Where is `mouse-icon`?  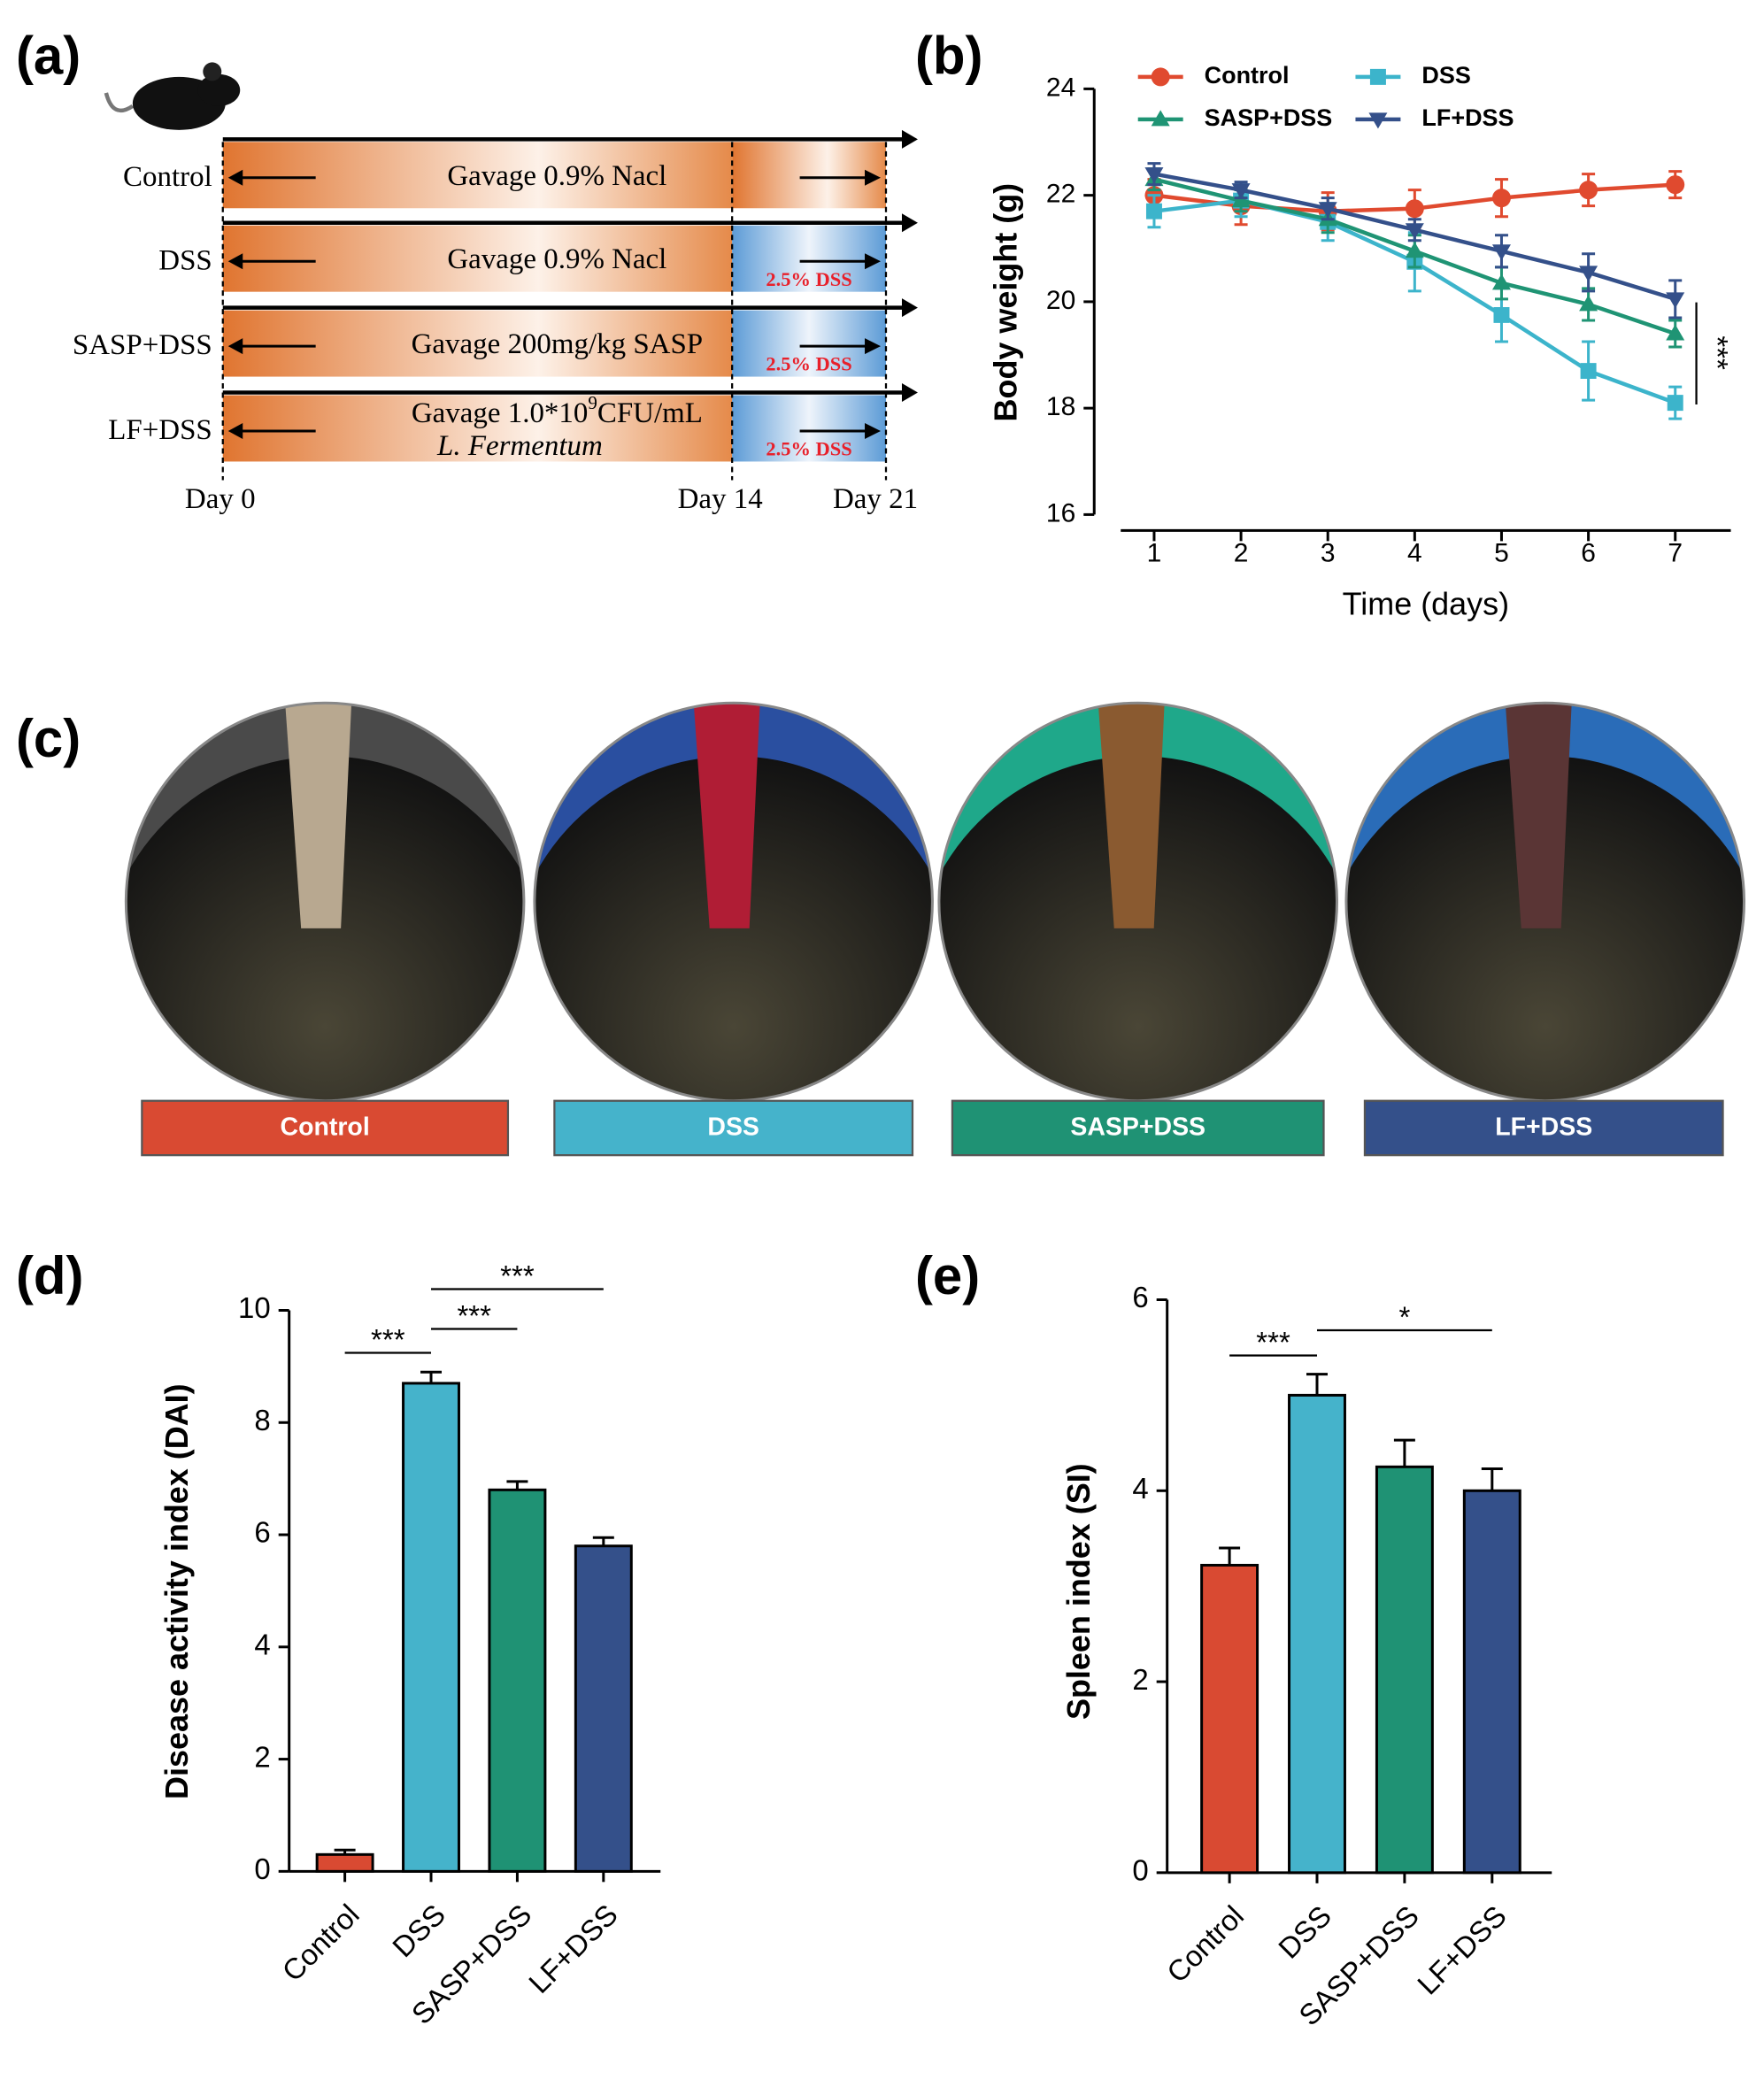 mouse-icon is located at coordinates (172, 96).